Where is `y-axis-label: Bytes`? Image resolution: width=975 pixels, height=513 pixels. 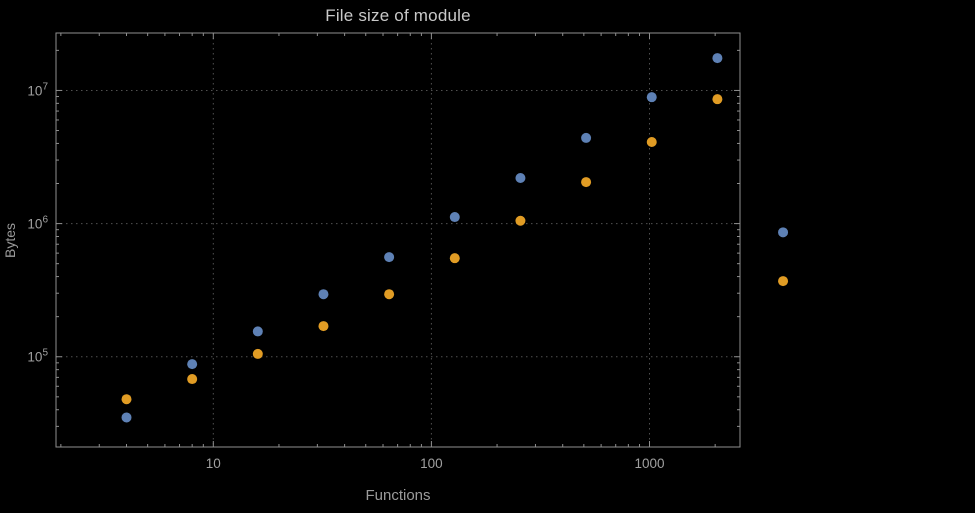 y-axis-label: Bytes is located at coordinates (10, 240).